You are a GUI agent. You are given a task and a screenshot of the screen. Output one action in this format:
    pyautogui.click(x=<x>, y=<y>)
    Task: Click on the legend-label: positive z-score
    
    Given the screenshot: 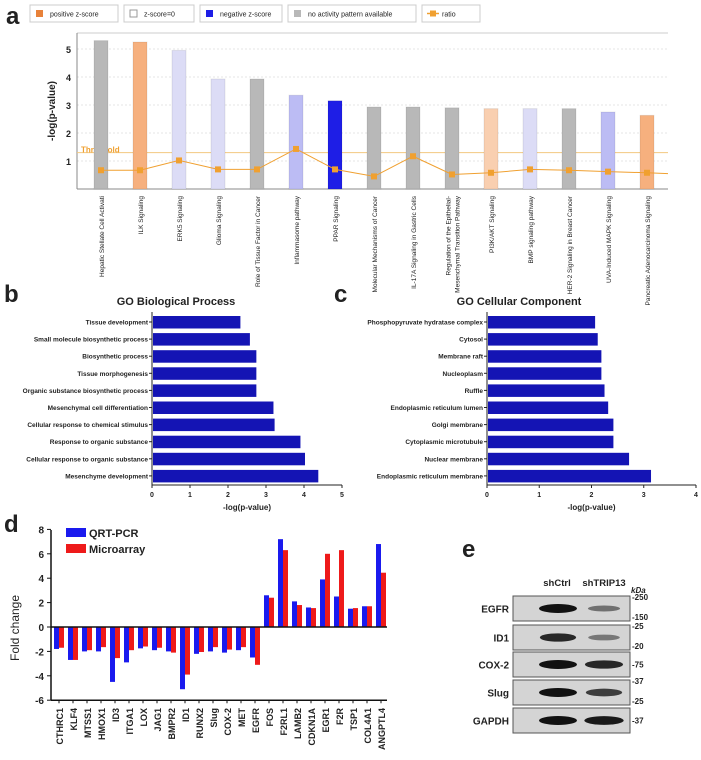 What is the action you would take?
    pyautogui.click(x=74, y=15)
    